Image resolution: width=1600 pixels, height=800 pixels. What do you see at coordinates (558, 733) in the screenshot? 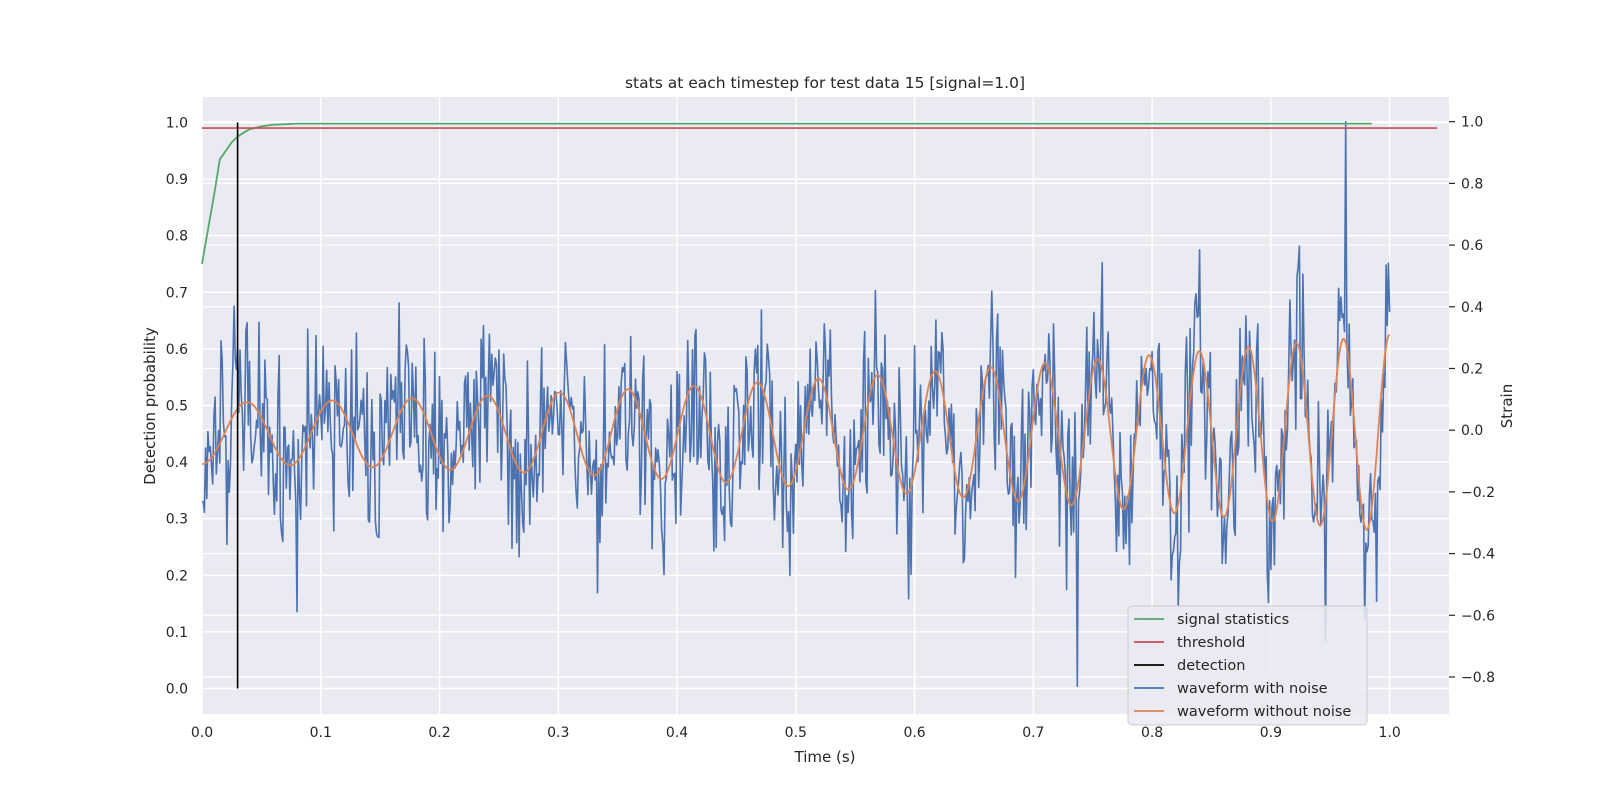
I see `x-tick-label: 0.3` at bounding box center [558, 733].